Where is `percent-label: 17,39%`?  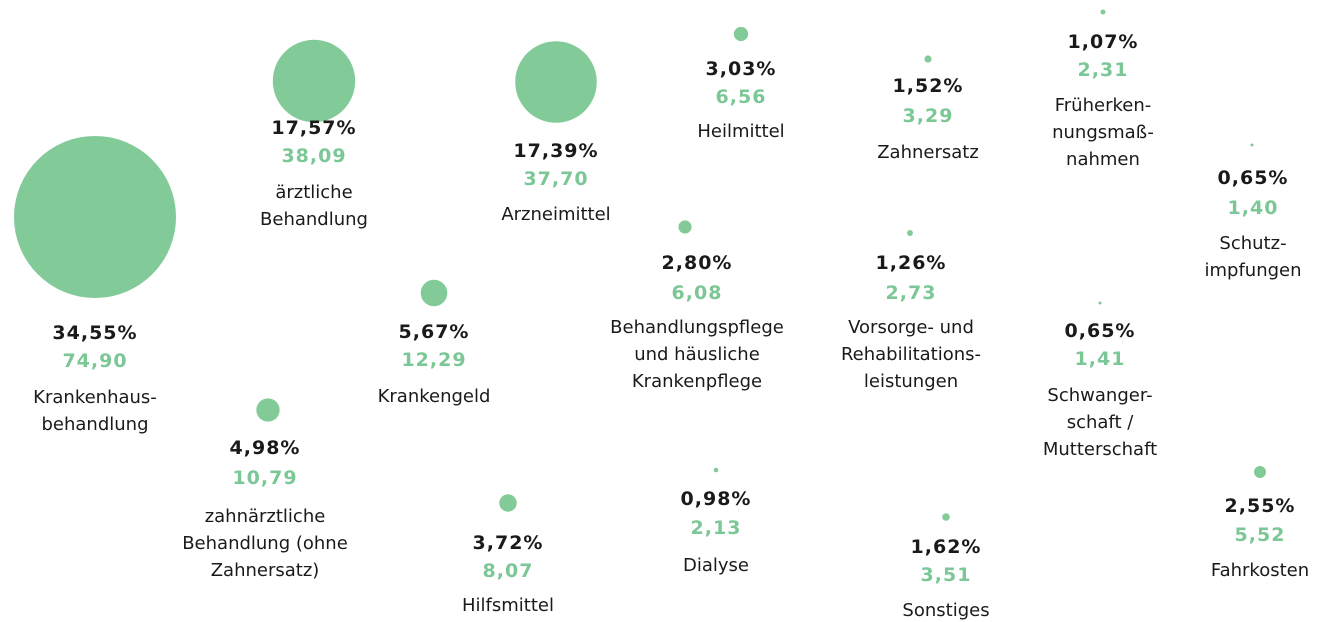 percent-label: 17,39% is located at coordinates (556, 151).